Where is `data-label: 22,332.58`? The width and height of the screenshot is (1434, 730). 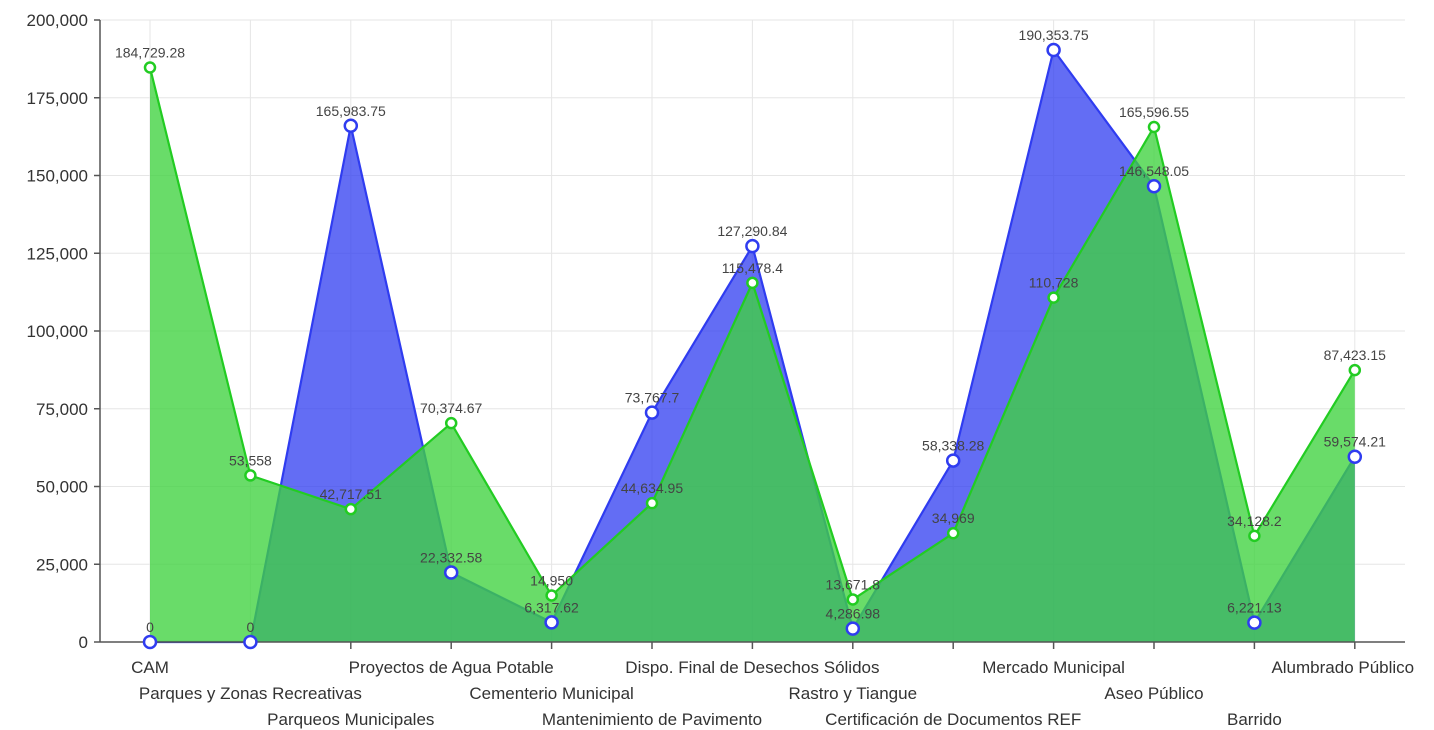 data-label: 22,332.58 is located at coordinates (451, 558).